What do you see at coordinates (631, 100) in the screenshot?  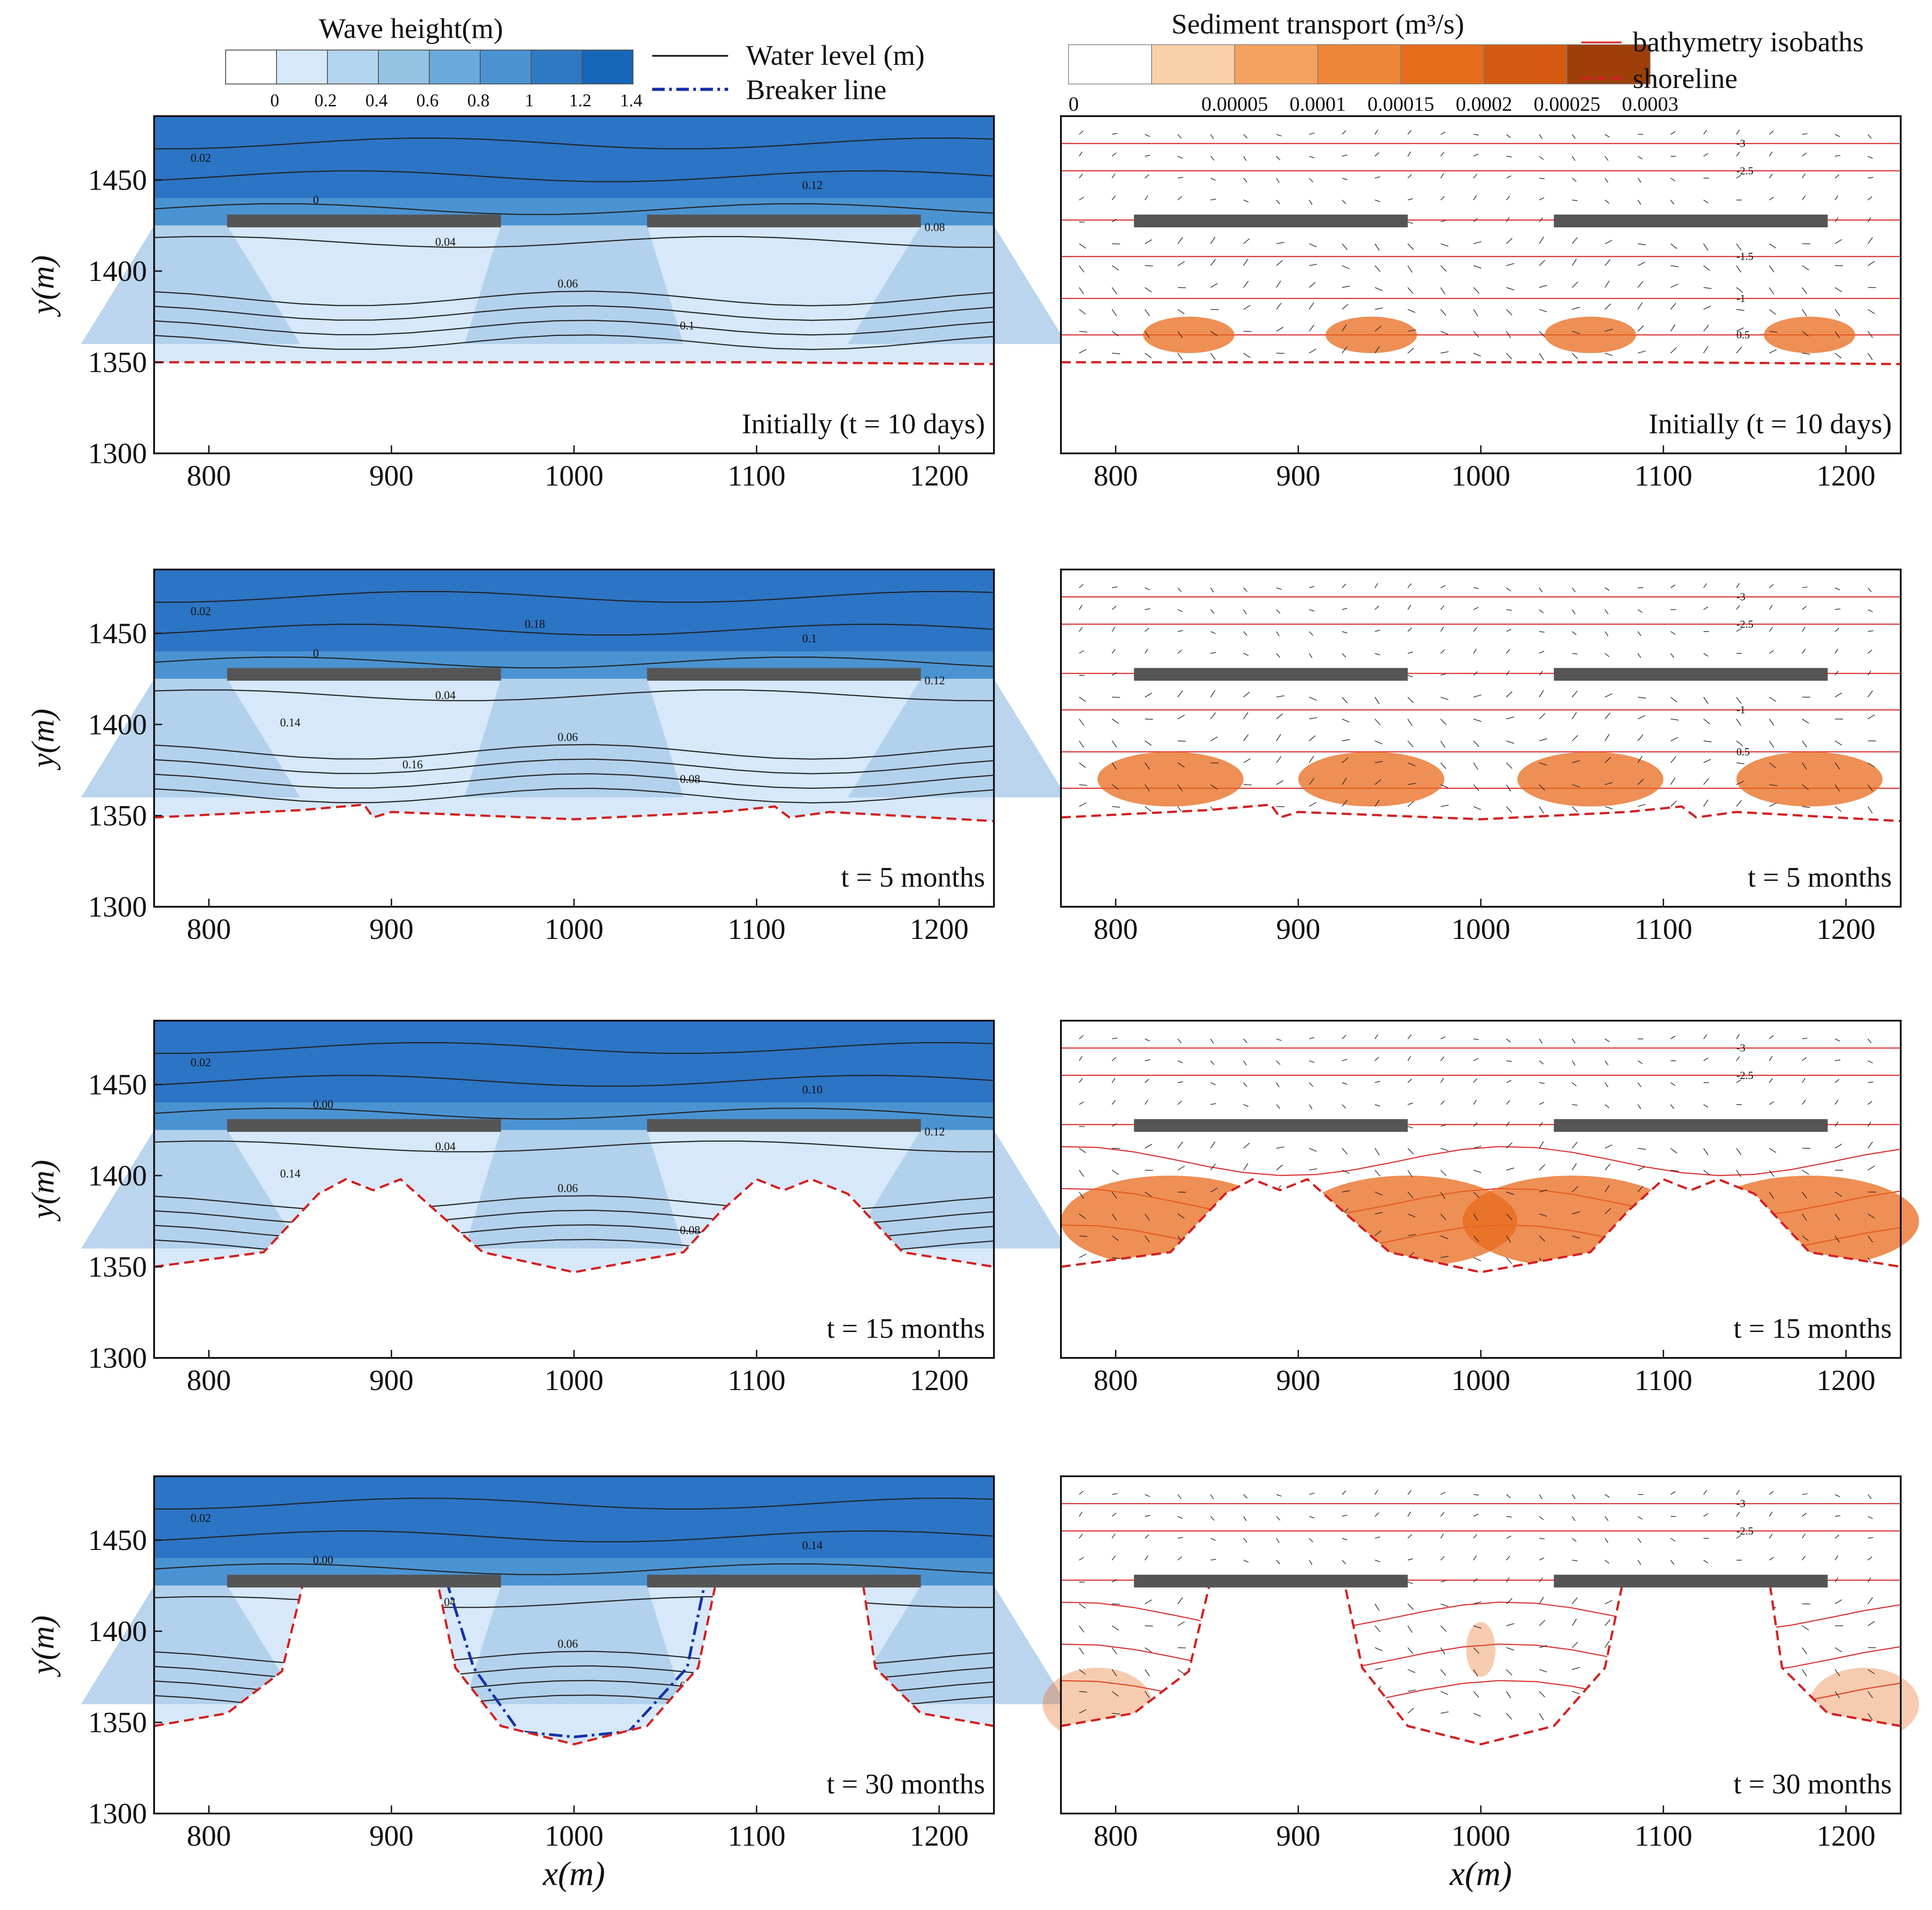 I see `wave-colorbar-tick: 1.4` at bounding box center [631, 100].